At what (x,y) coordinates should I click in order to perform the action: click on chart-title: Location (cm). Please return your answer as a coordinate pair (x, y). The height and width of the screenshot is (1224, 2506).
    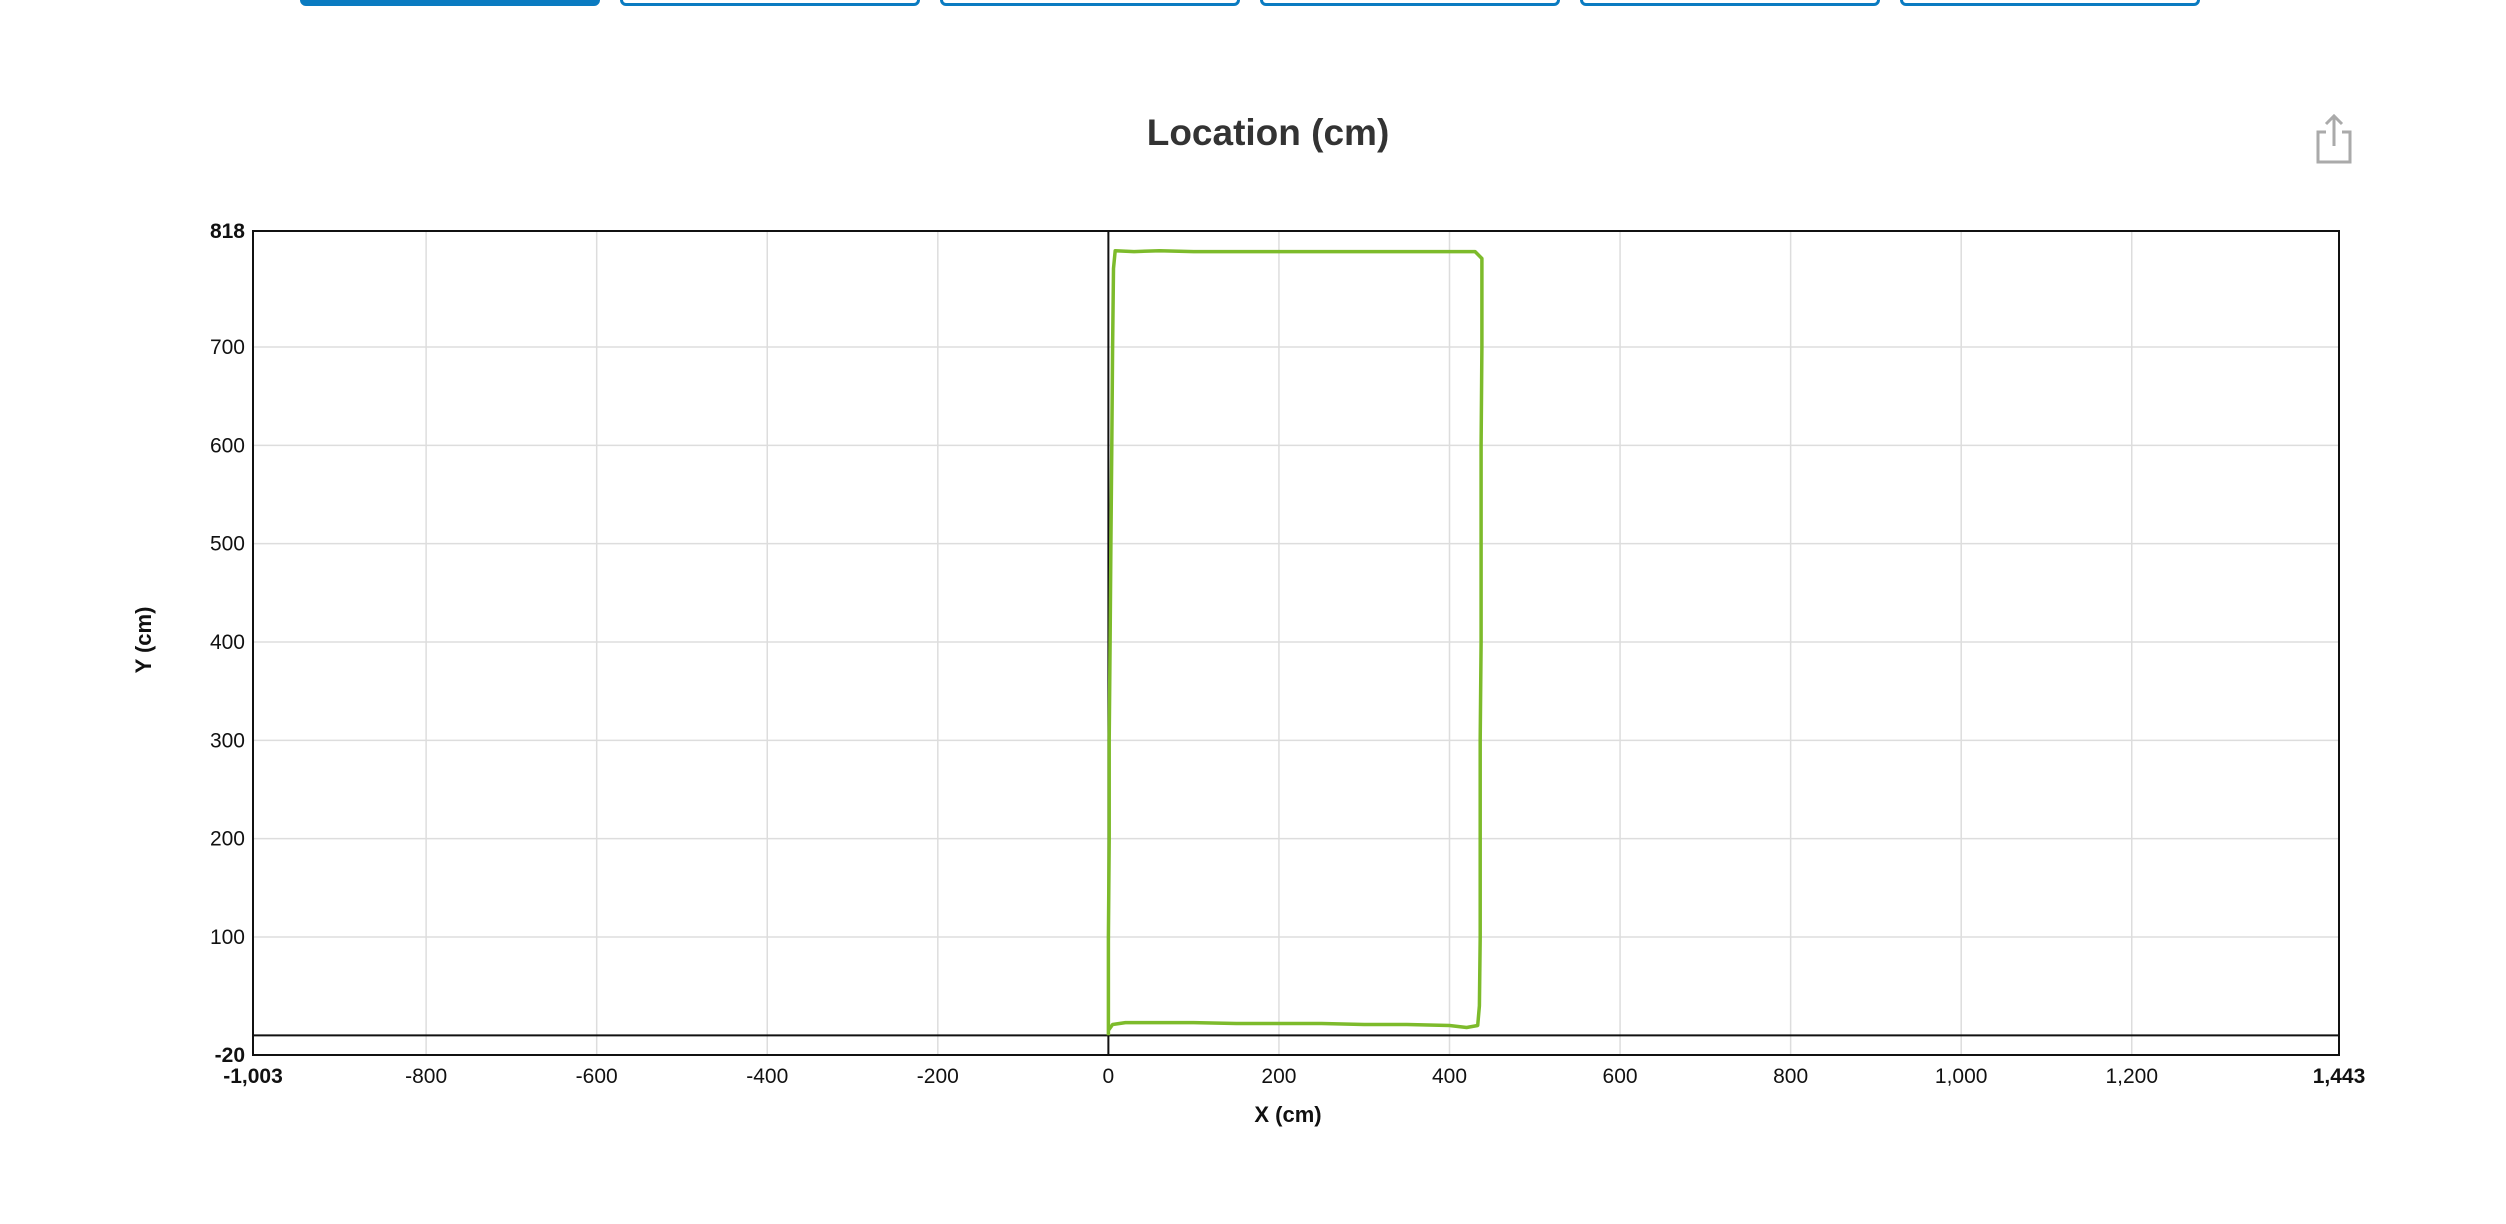
    Looking at the image, I should click on (1268, 132).